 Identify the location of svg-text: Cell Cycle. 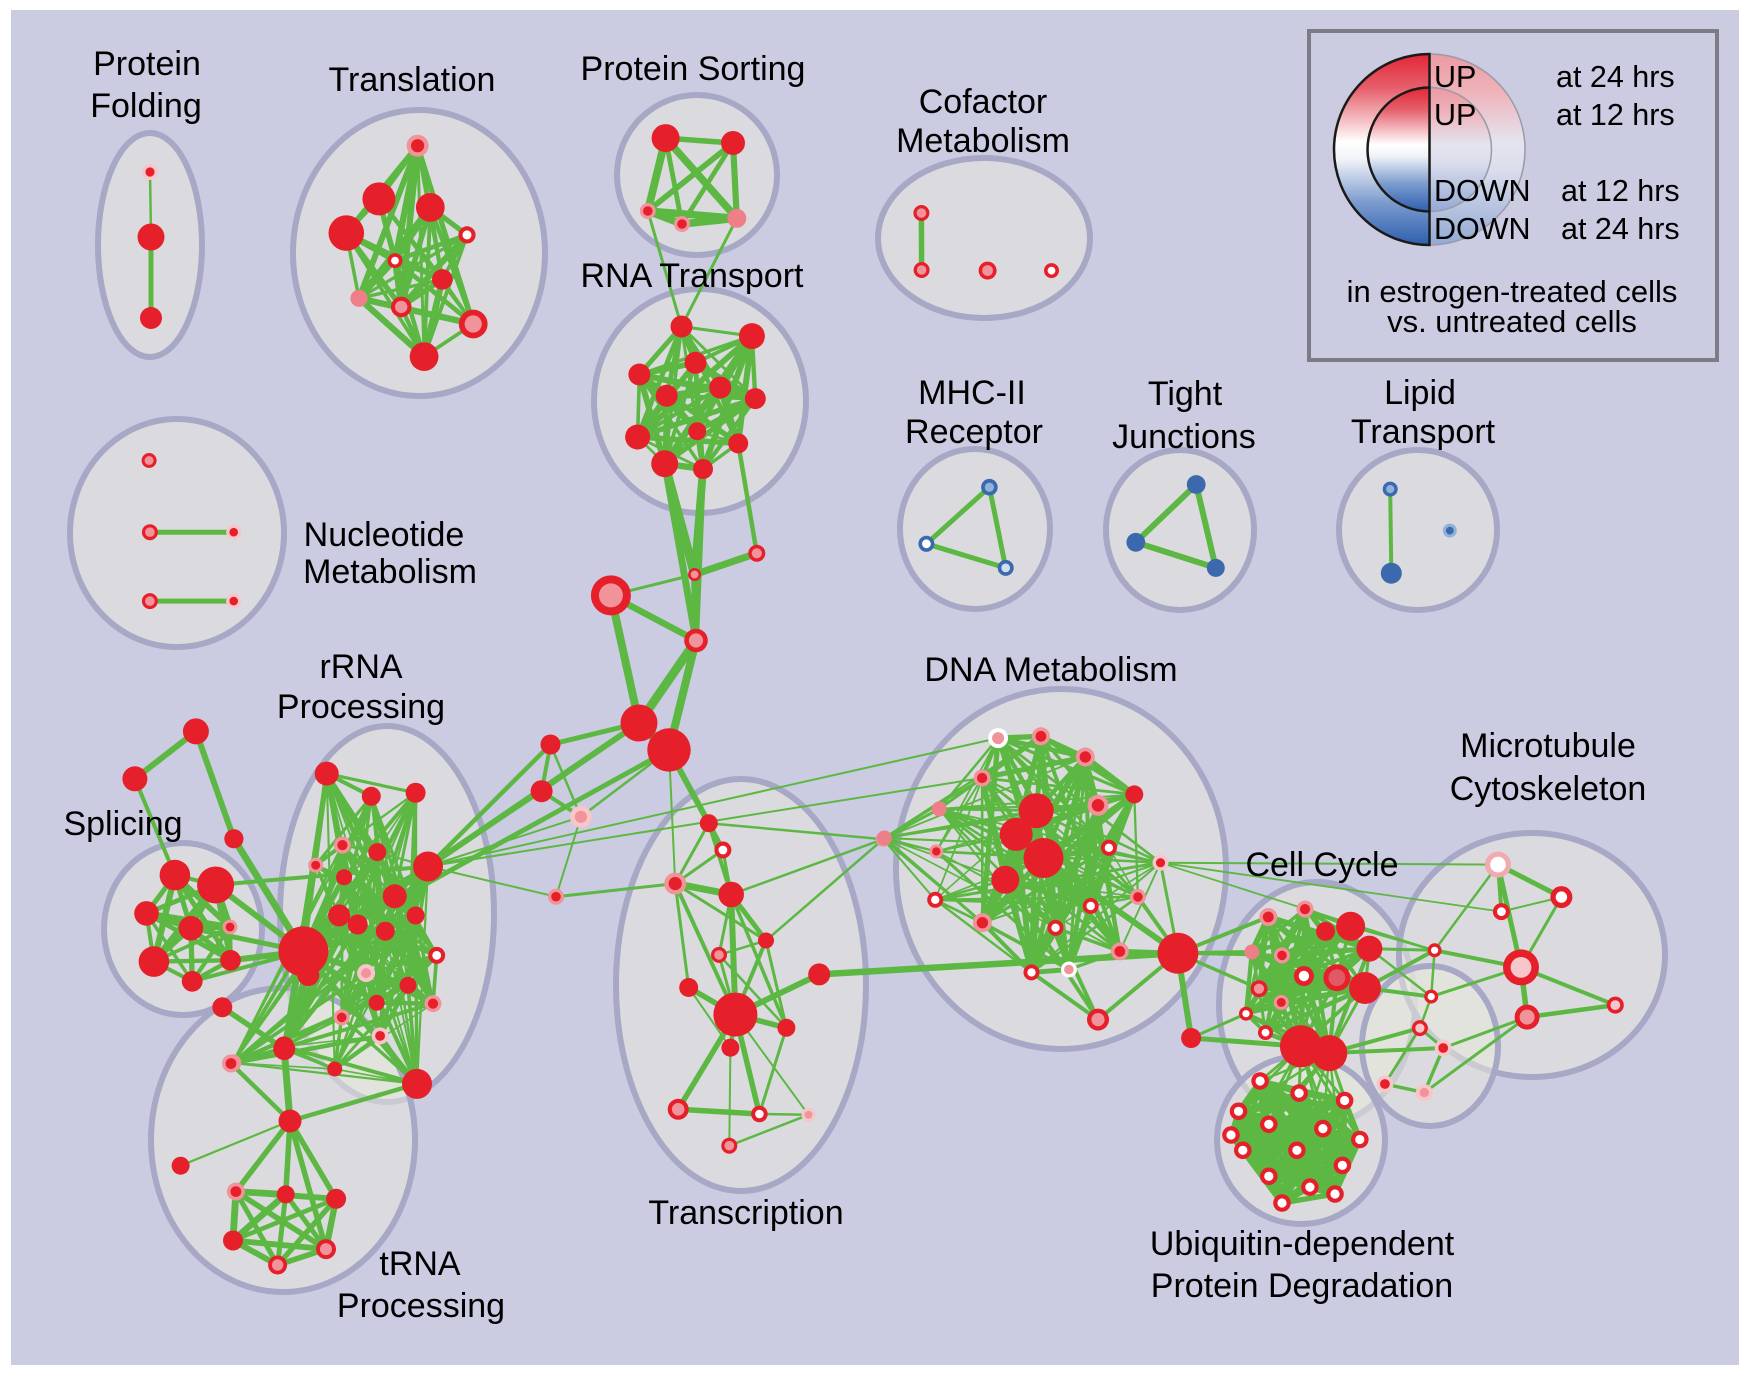
(1321, 865).